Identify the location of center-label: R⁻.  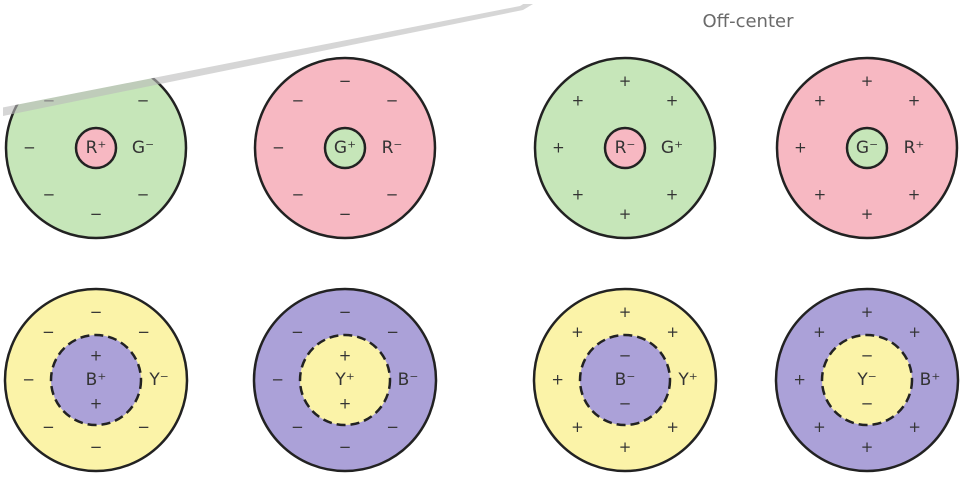
(625, 148).